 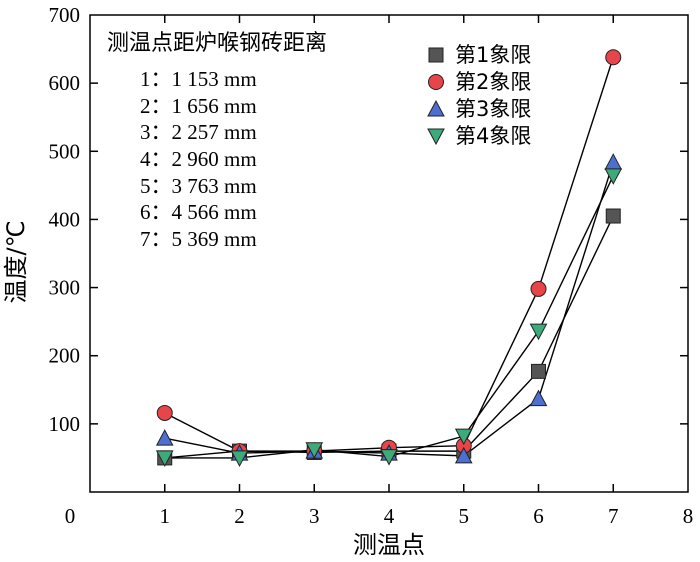 I want to click on x-tick-label: 3, so click(x=314, y=516).